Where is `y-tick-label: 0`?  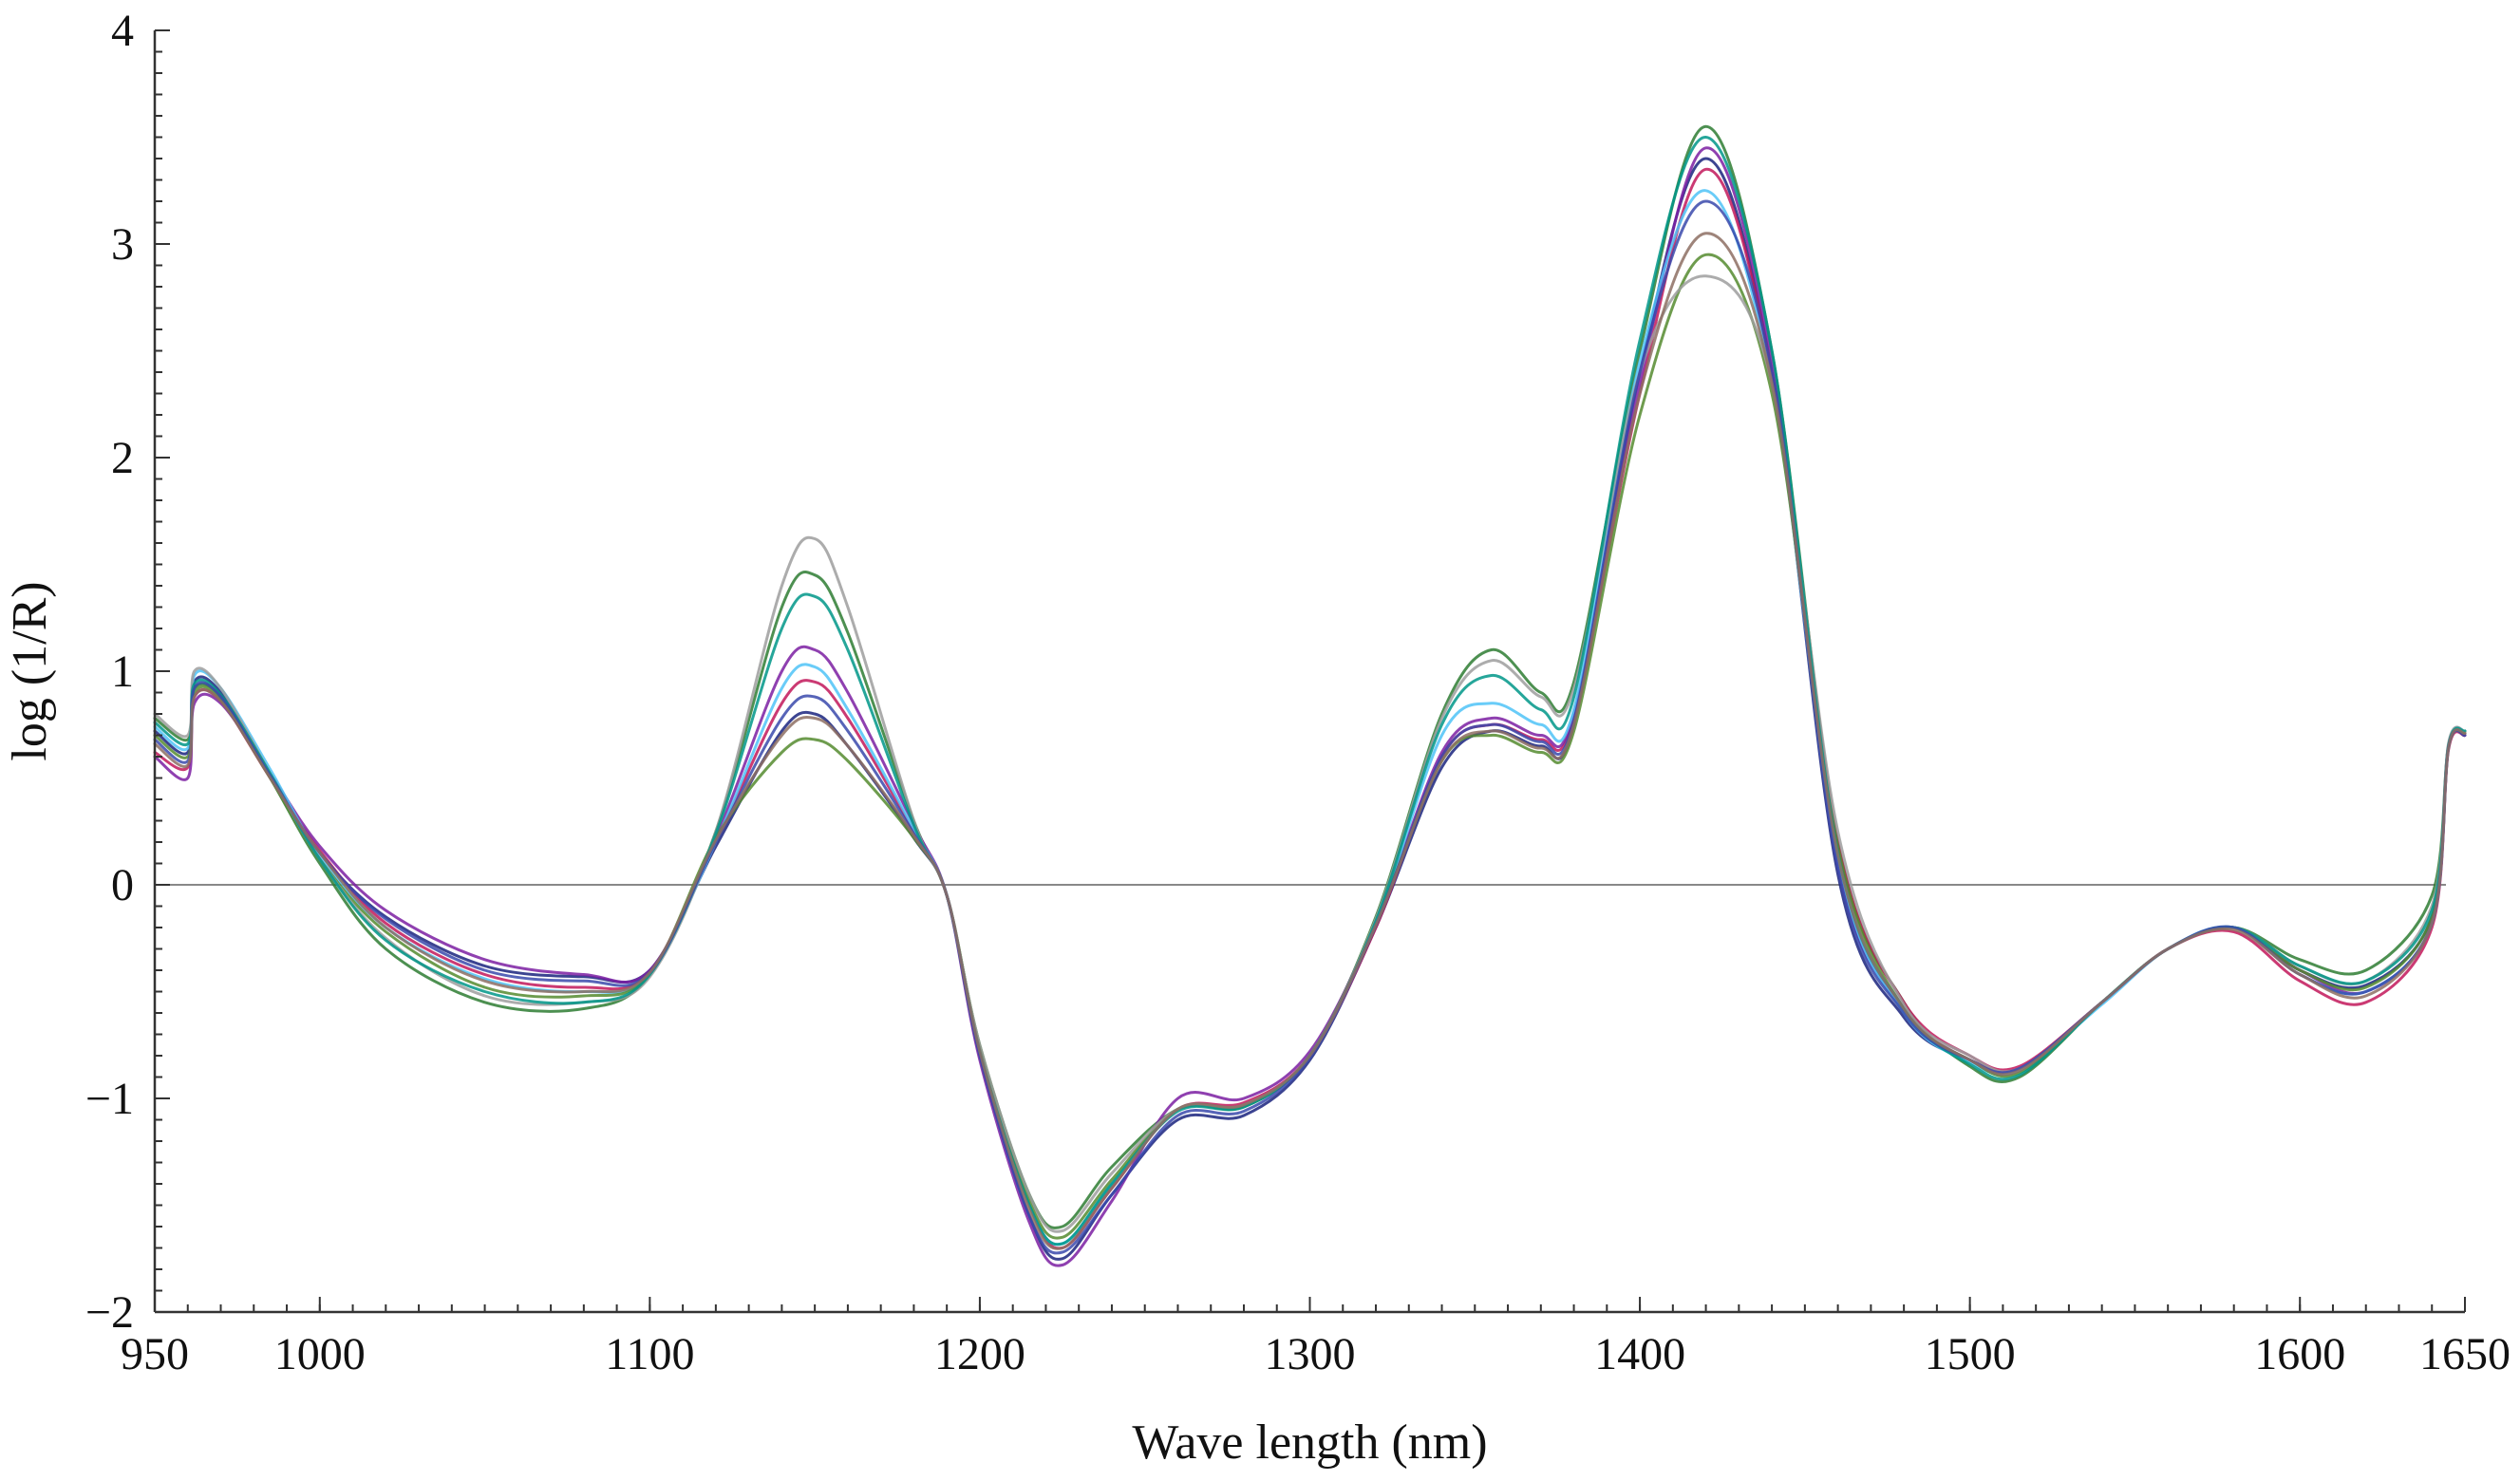
y-tick-label: 0 is located at coordinates (122, 885).